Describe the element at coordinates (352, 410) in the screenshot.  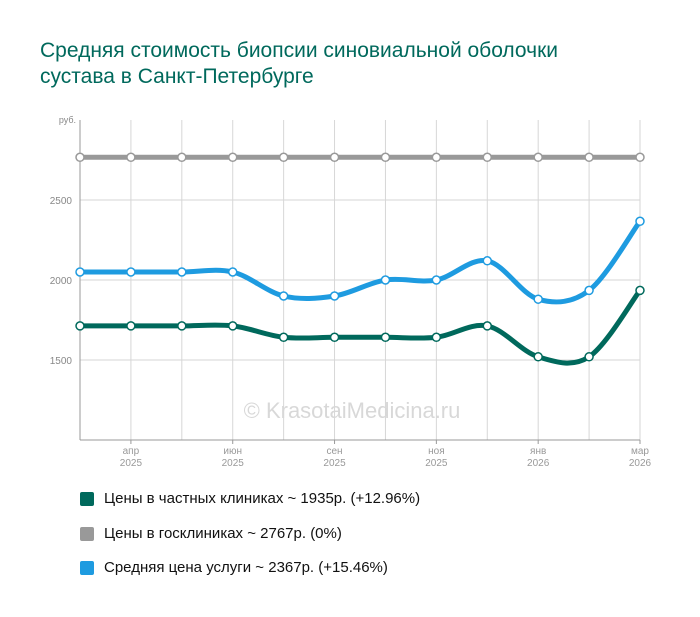
I see `watermark: © KrasotaiMedicina.ru` at that location.